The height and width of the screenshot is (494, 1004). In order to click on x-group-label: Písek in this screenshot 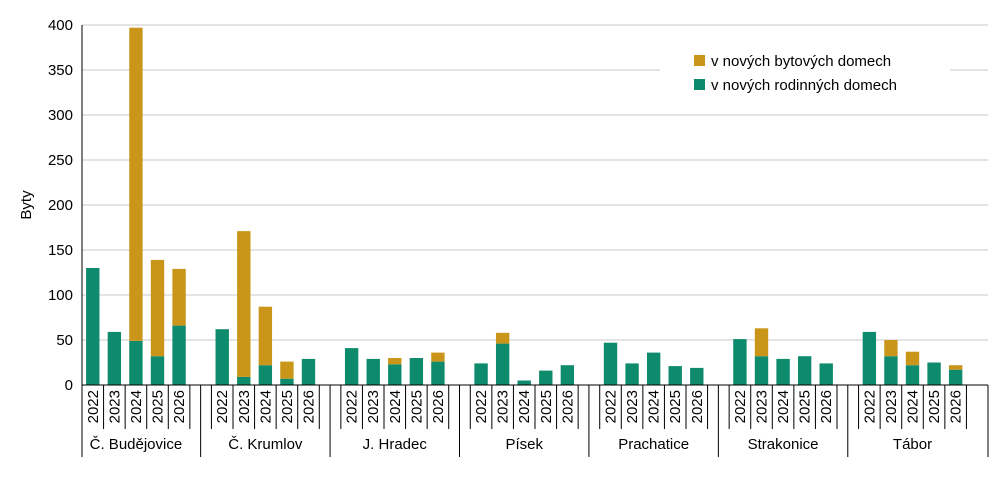, I will do `click(524, 444)`.